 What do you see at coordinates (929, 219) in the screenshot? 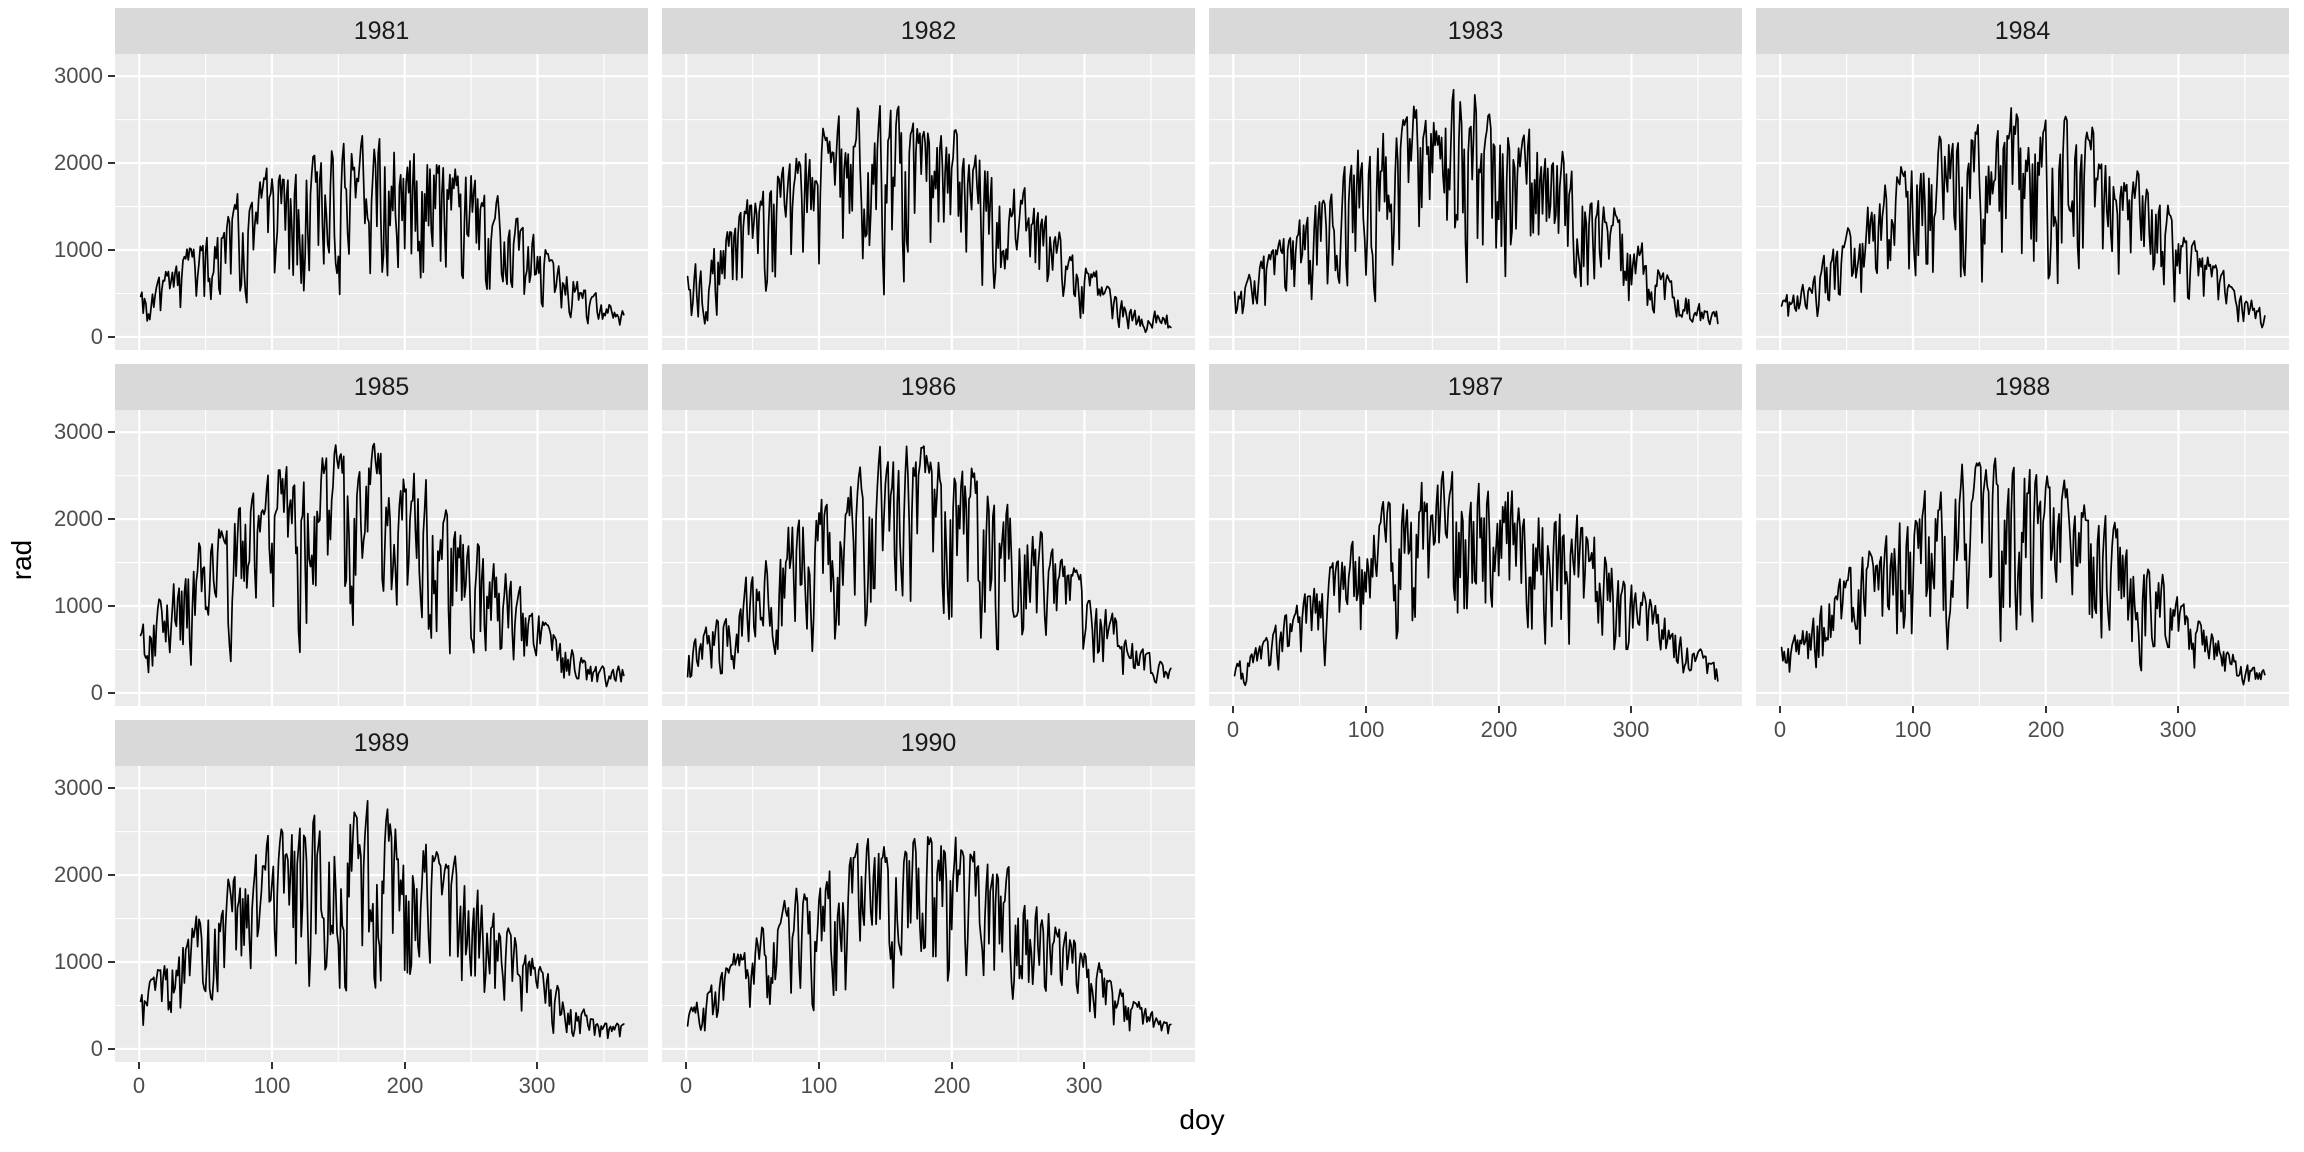
I see `data-line-1982` at bounding box center [929, 219].